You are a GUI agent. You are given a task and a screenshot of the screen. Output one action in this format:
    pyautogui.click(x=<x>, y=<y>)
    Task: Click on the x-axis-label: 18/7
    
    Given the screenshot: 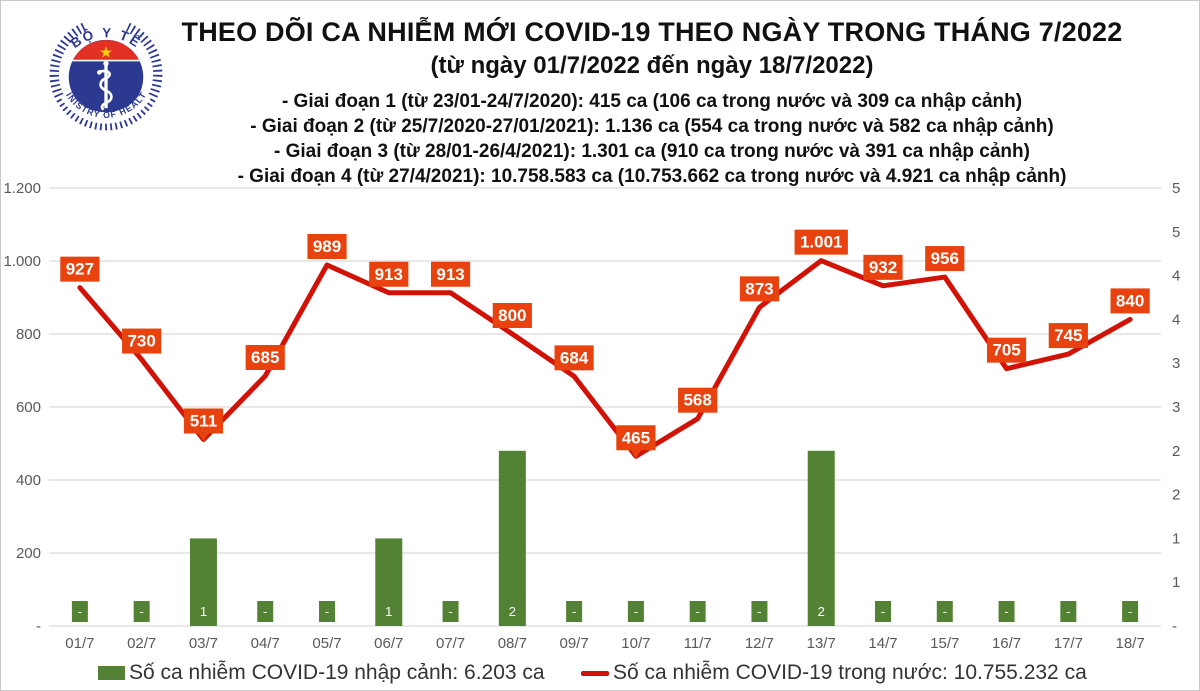 What is the action you would take?
    pyautogui.click(x=1130, y=643)
    